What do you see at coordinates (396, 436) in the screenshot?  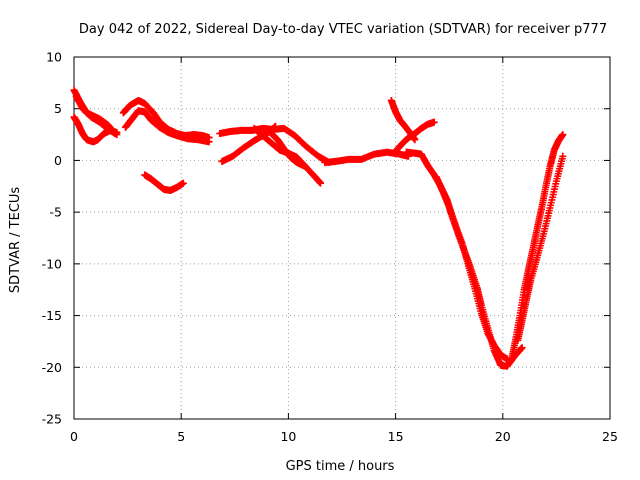 I see `x-tick-label: 15` at bounding box center [396, 436].